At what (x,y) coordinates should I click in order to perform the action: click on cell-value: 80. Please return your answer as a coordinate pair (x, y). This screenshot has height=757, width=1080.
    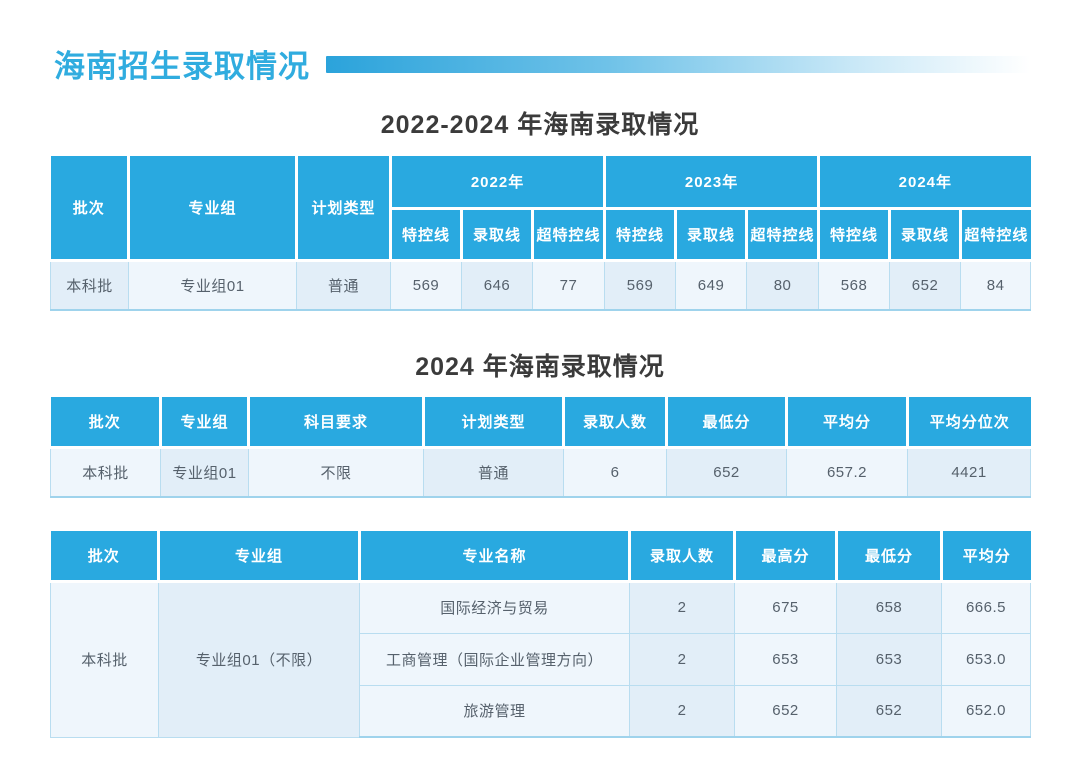
    Looking at the image, I should click on (783, 285).